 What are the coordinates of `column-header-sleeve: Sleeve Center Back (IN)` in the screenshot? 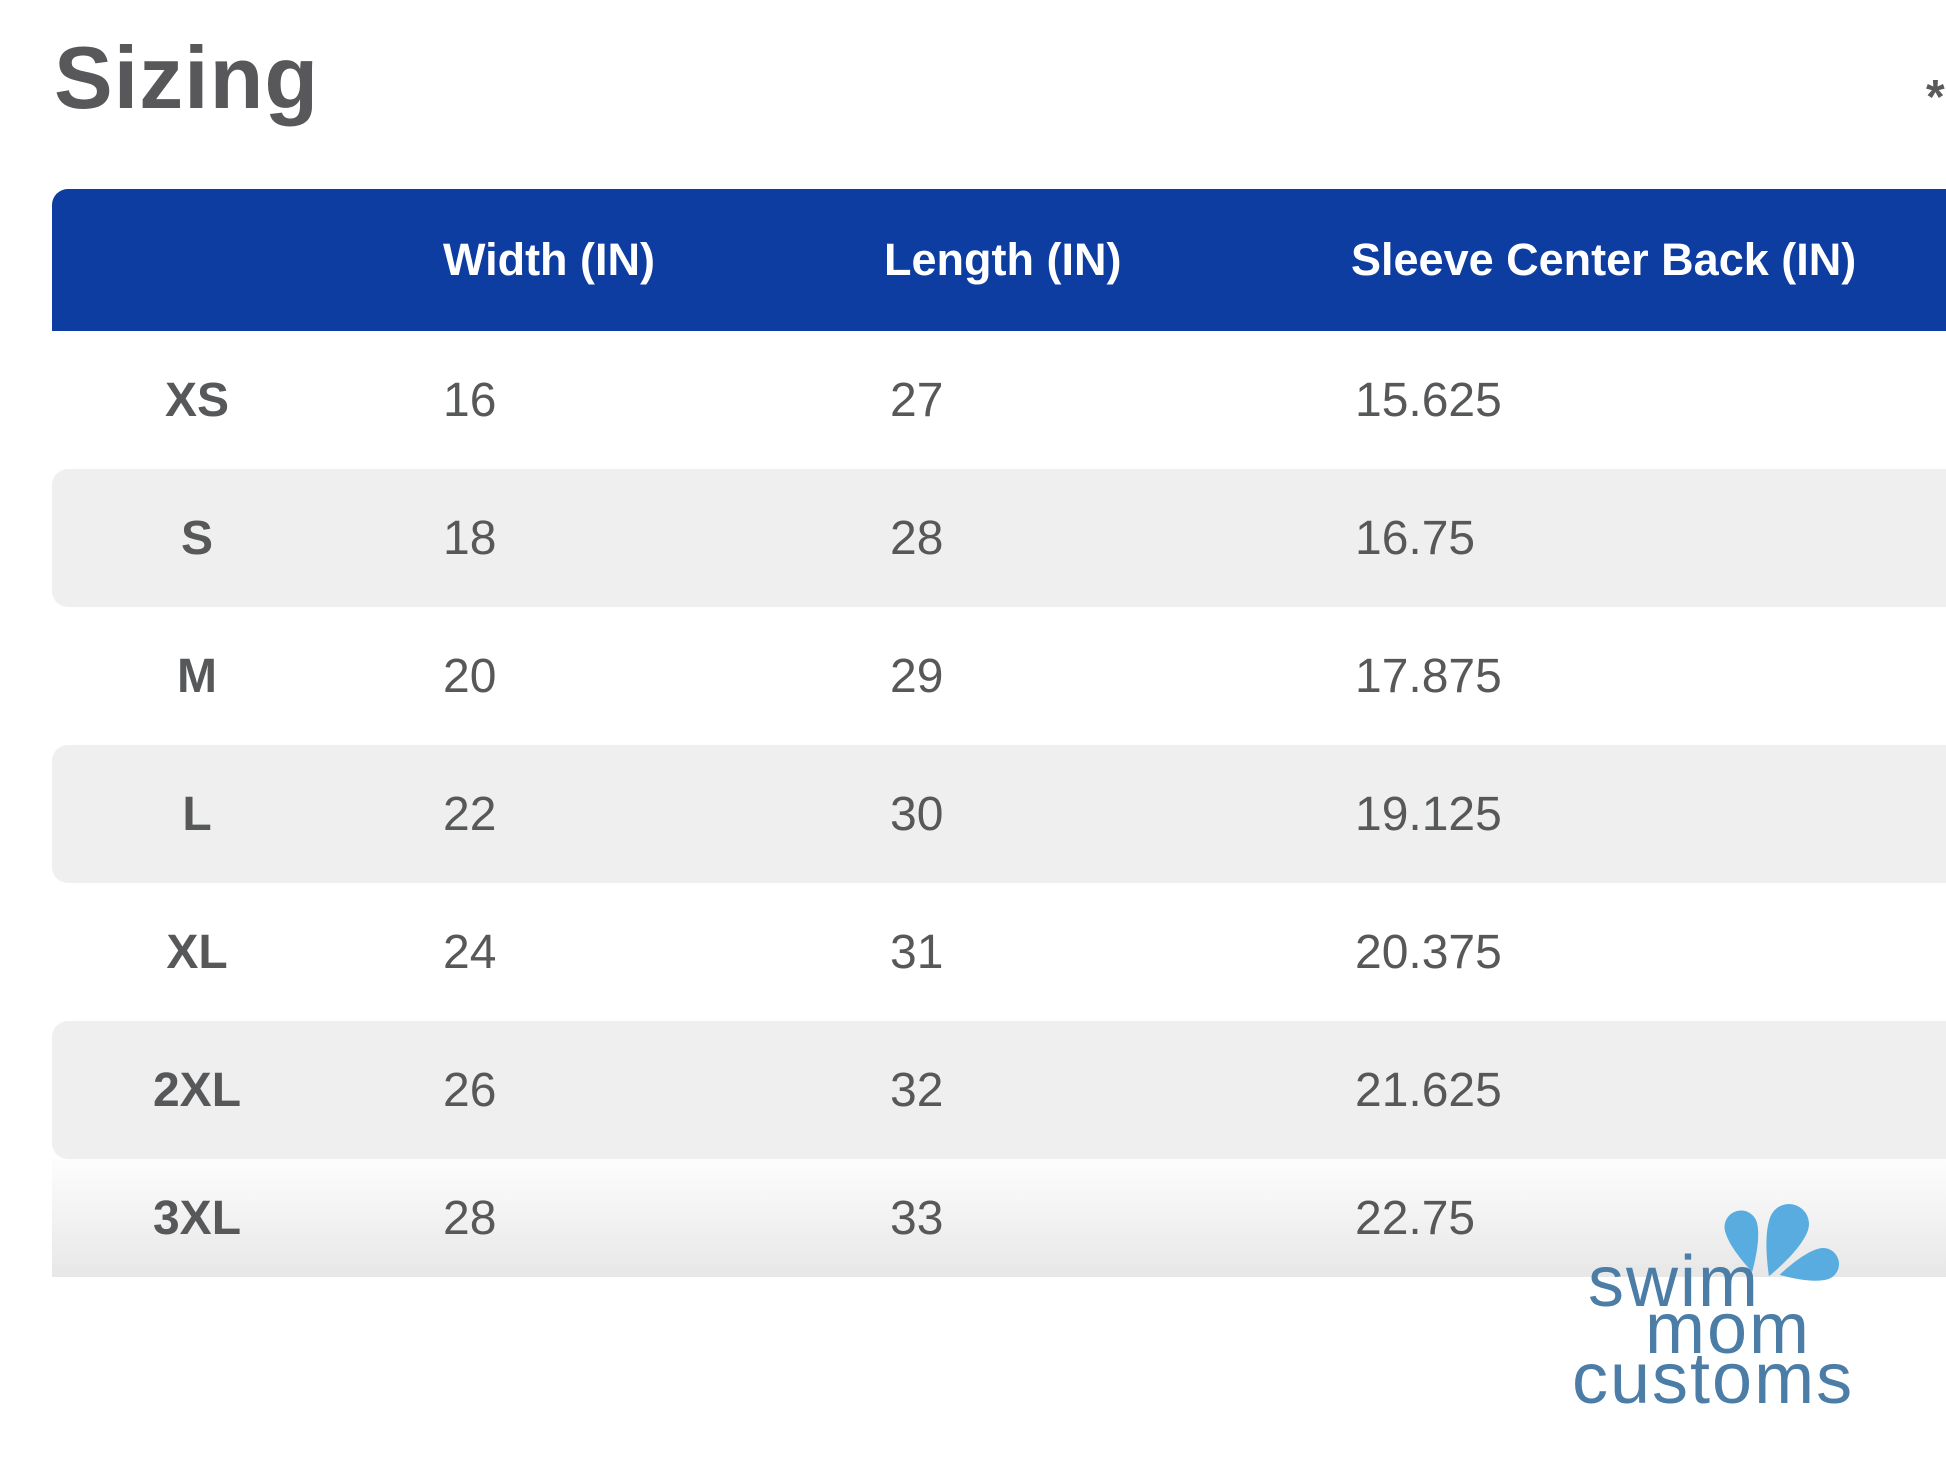 It's located at (1604, 259).